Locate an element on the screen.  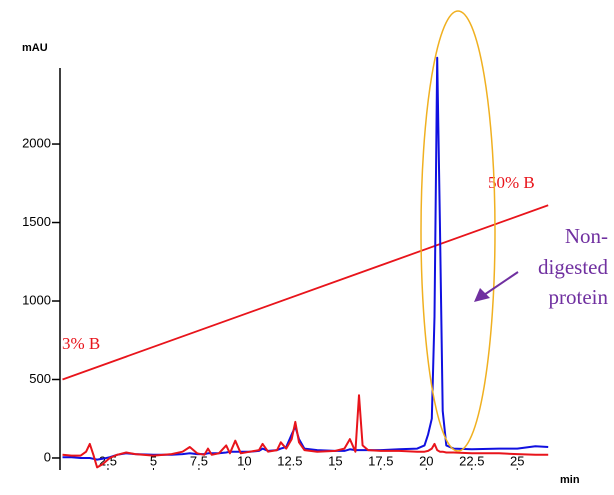
y-tick-label: 2000 is located at coordinates (36, 142).